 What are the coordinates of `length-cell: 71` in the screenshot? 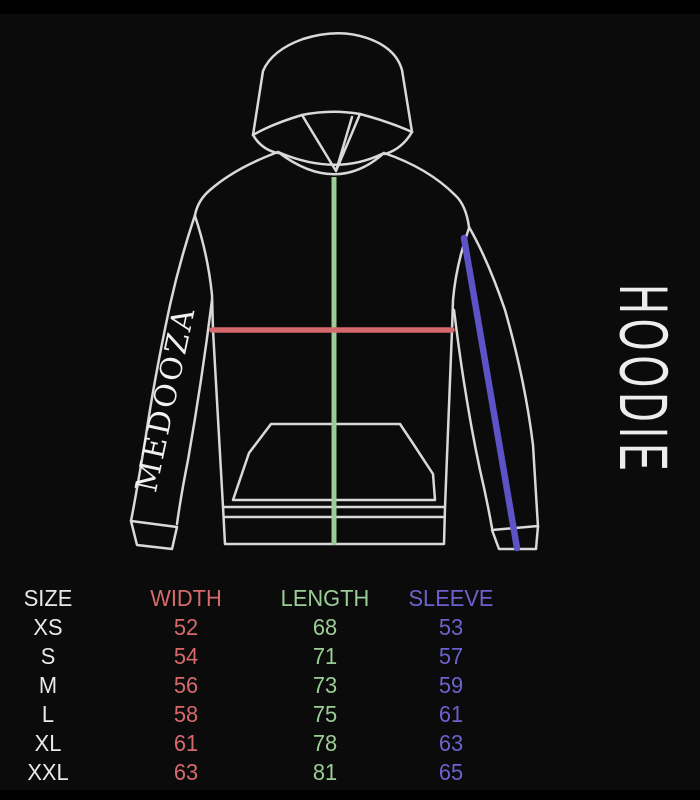 It's located at (325, 656).